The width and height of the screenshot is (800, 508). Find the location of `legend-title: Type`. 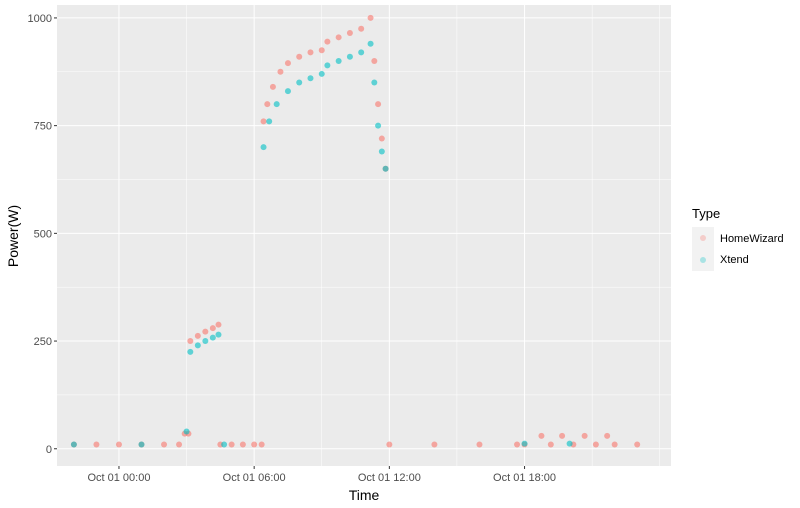

legend-title: Type is located at coordinates (706, 213).